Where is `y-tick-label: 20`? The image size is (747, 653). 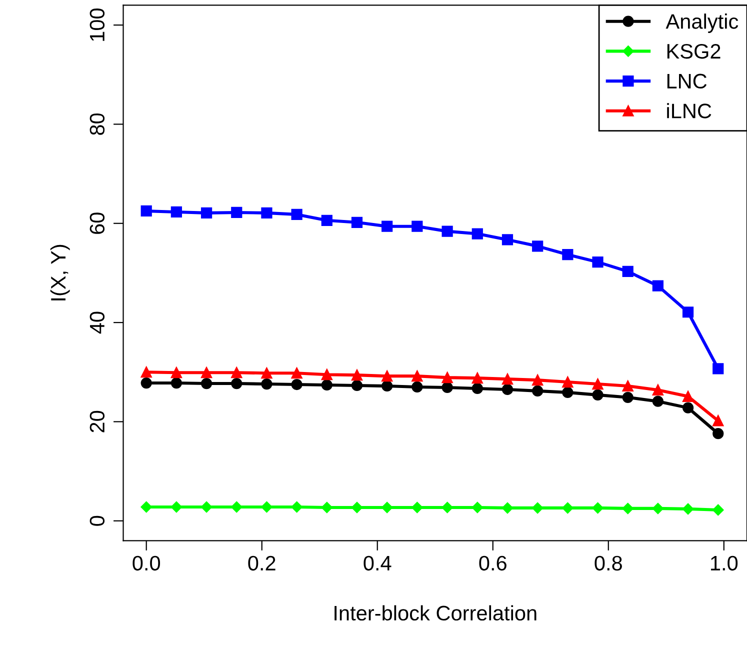
y-tick-label: 20 is located at coordinates (97, 421).